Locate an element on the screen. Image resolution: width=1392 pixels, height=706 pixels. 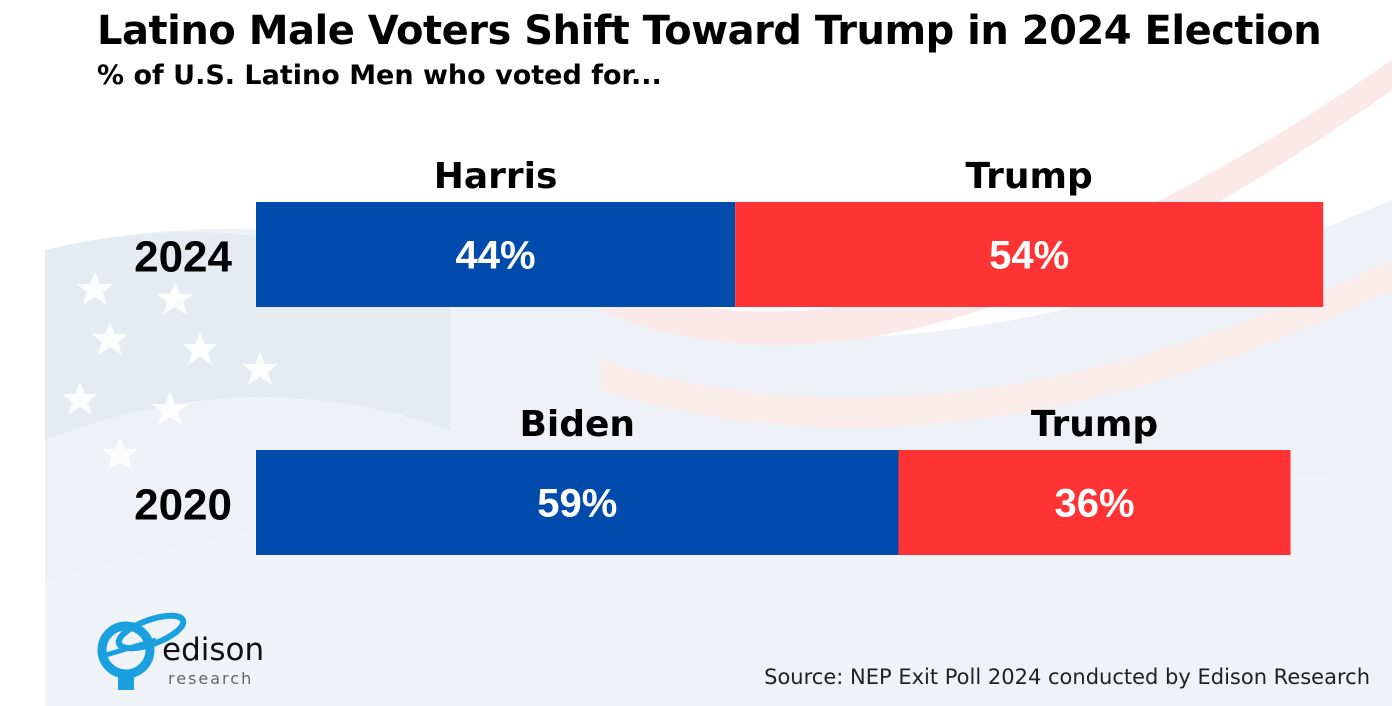
data-label-2024-harris: 44% is located at coordinates (496, 256).